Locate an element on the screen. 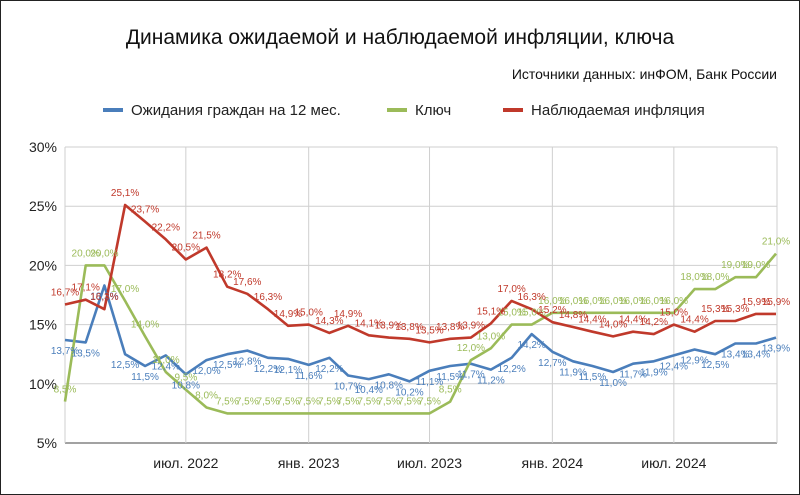 Image resolution: width=800 pixels, height=495 pixels. data-label: 12,8% is located at coordinates (247, 362).